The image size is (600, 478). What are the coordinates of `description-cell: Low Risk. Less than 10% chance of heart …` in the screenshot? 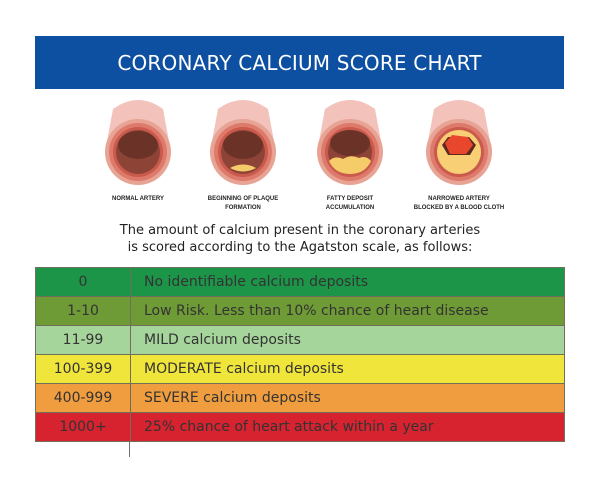 It's located at (347, 311).